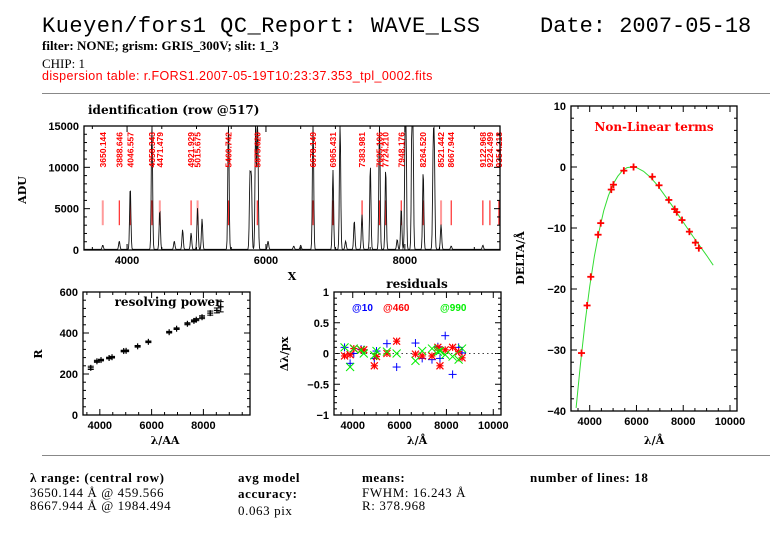 This screenshot has height=542, width=782. What do you see at coordinates (166, 353) in the screenshot?
I see `resolving-power-frame` at bounding box center [166, 353].